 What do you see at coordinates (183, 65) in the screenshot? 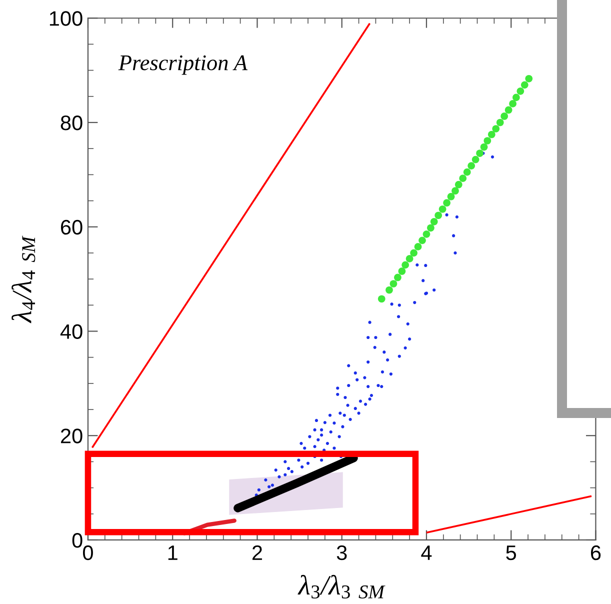
I see `annotation: Prescription A` at bounding box center [183, 65].